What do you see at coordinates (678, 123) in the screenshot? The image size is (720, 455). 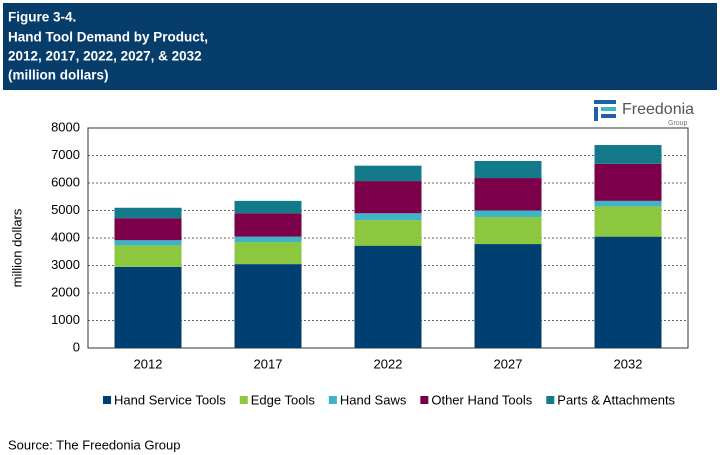 I see `logo-sub: Group` at bounding box center [678, 123].